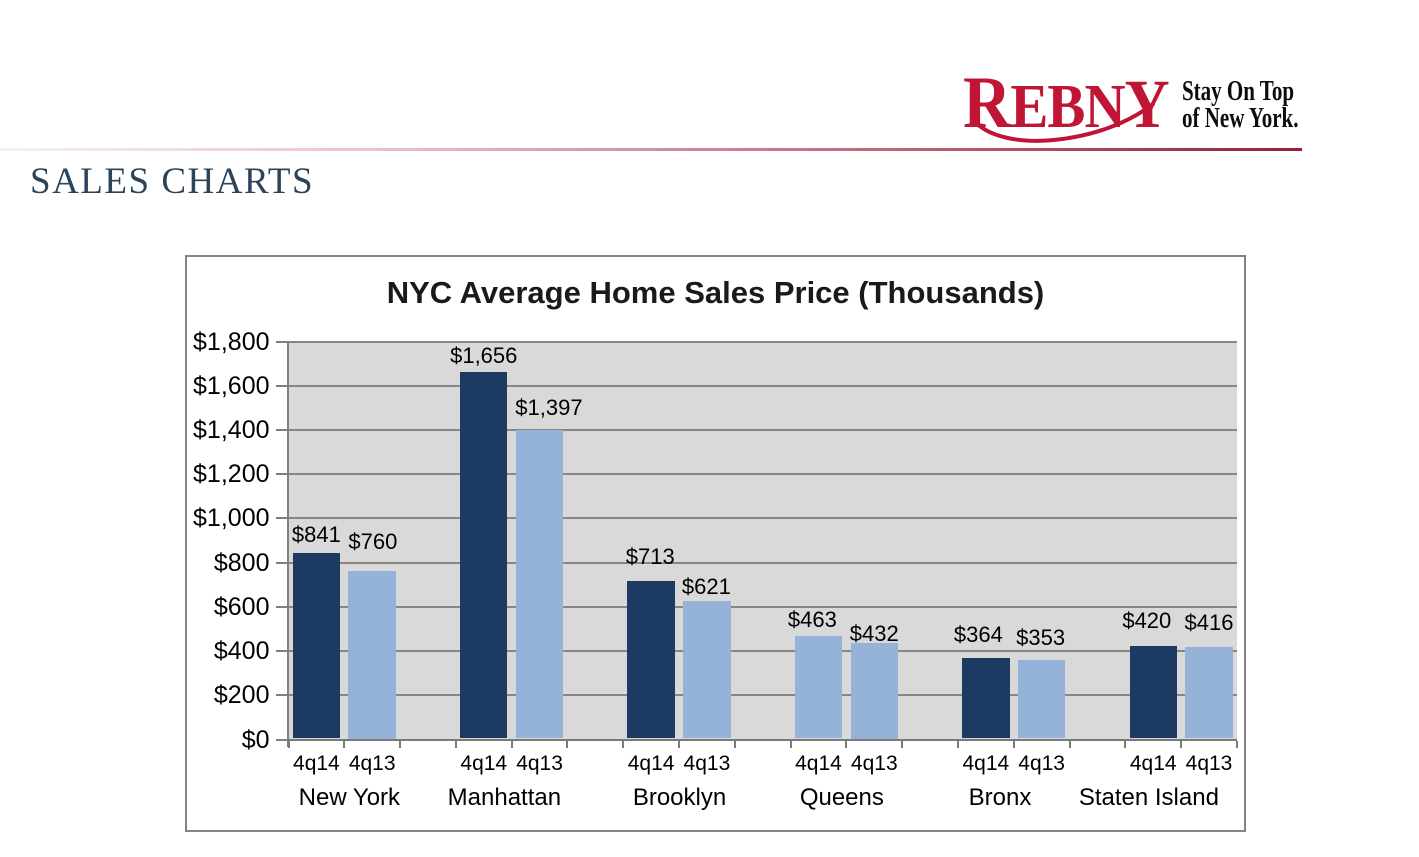 The image size is (1419, 857). I want to click on bar-manhattan-4q14, so click(484, 555).